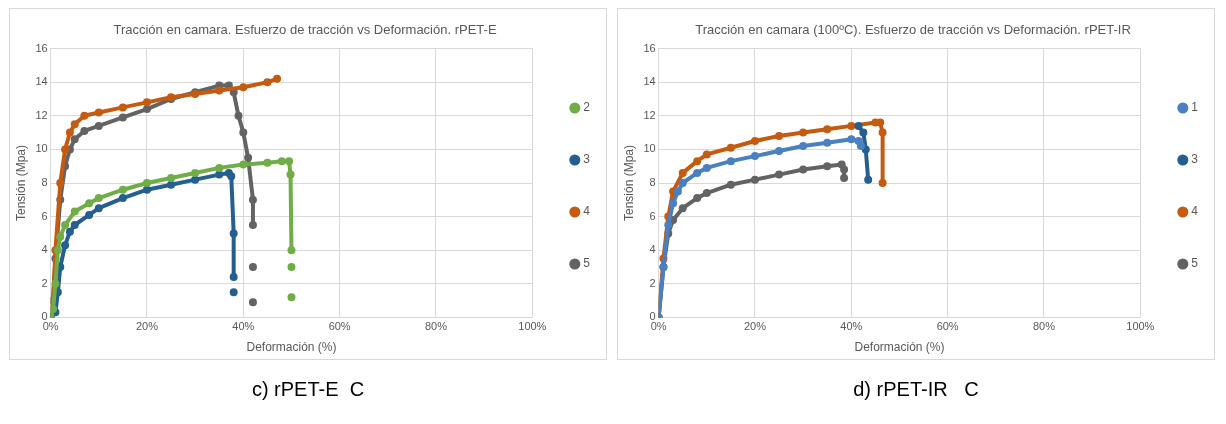  Describe the element at coordinates (308, 389) in the screenshot. I see `text: c) rPET-E C` at that location.